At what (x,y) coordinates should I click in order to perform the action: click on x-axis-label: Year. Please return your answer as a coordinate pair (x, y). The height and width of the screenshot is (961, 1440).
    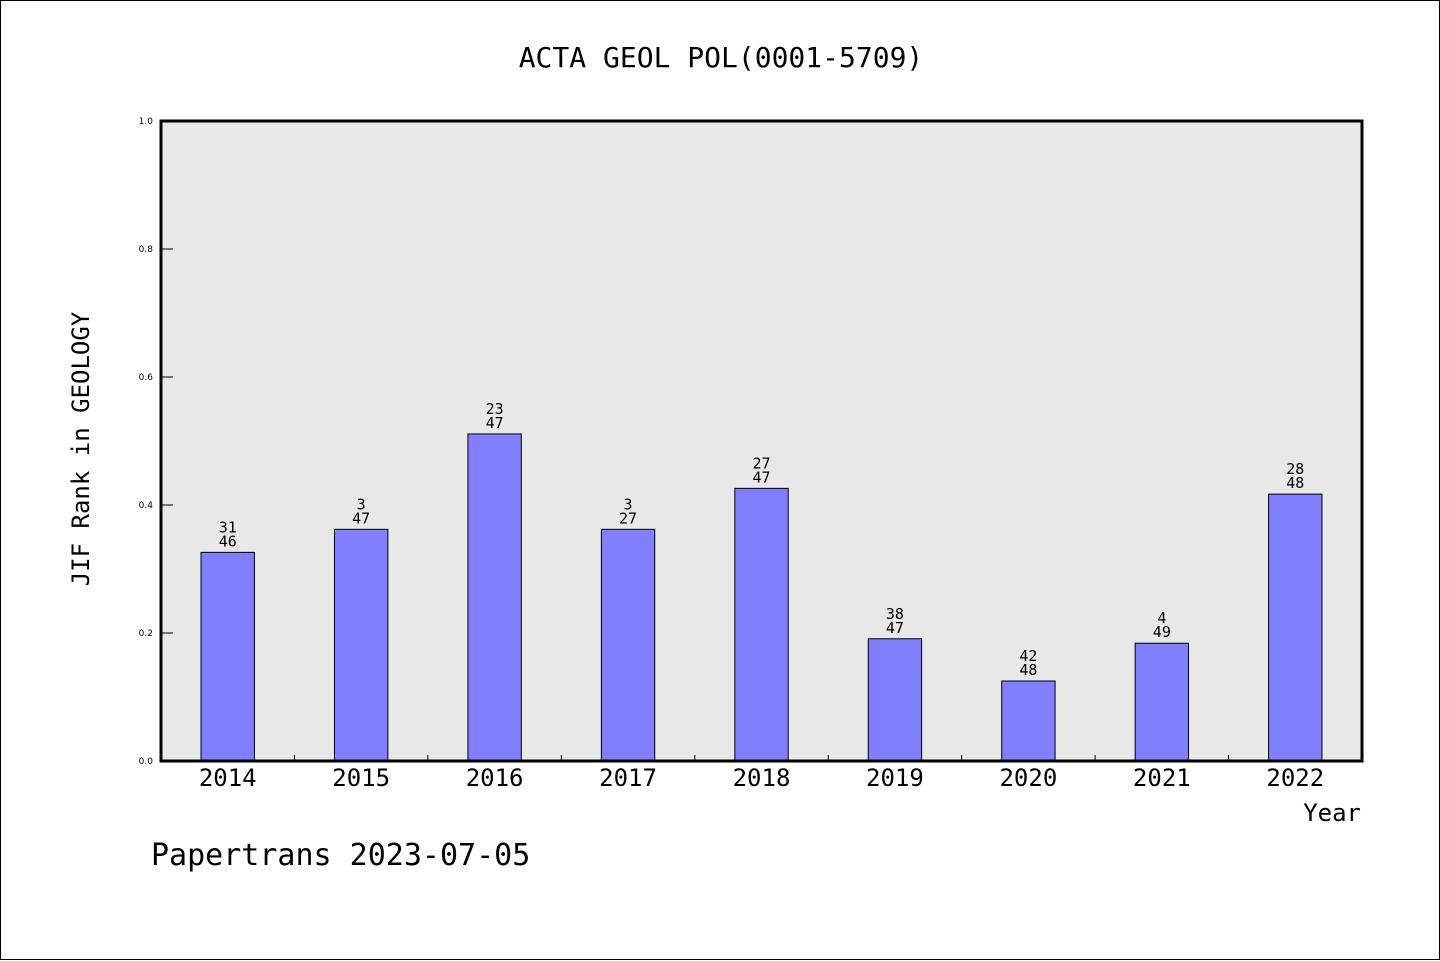
    Looking at the image, I should click on (1332, 813).